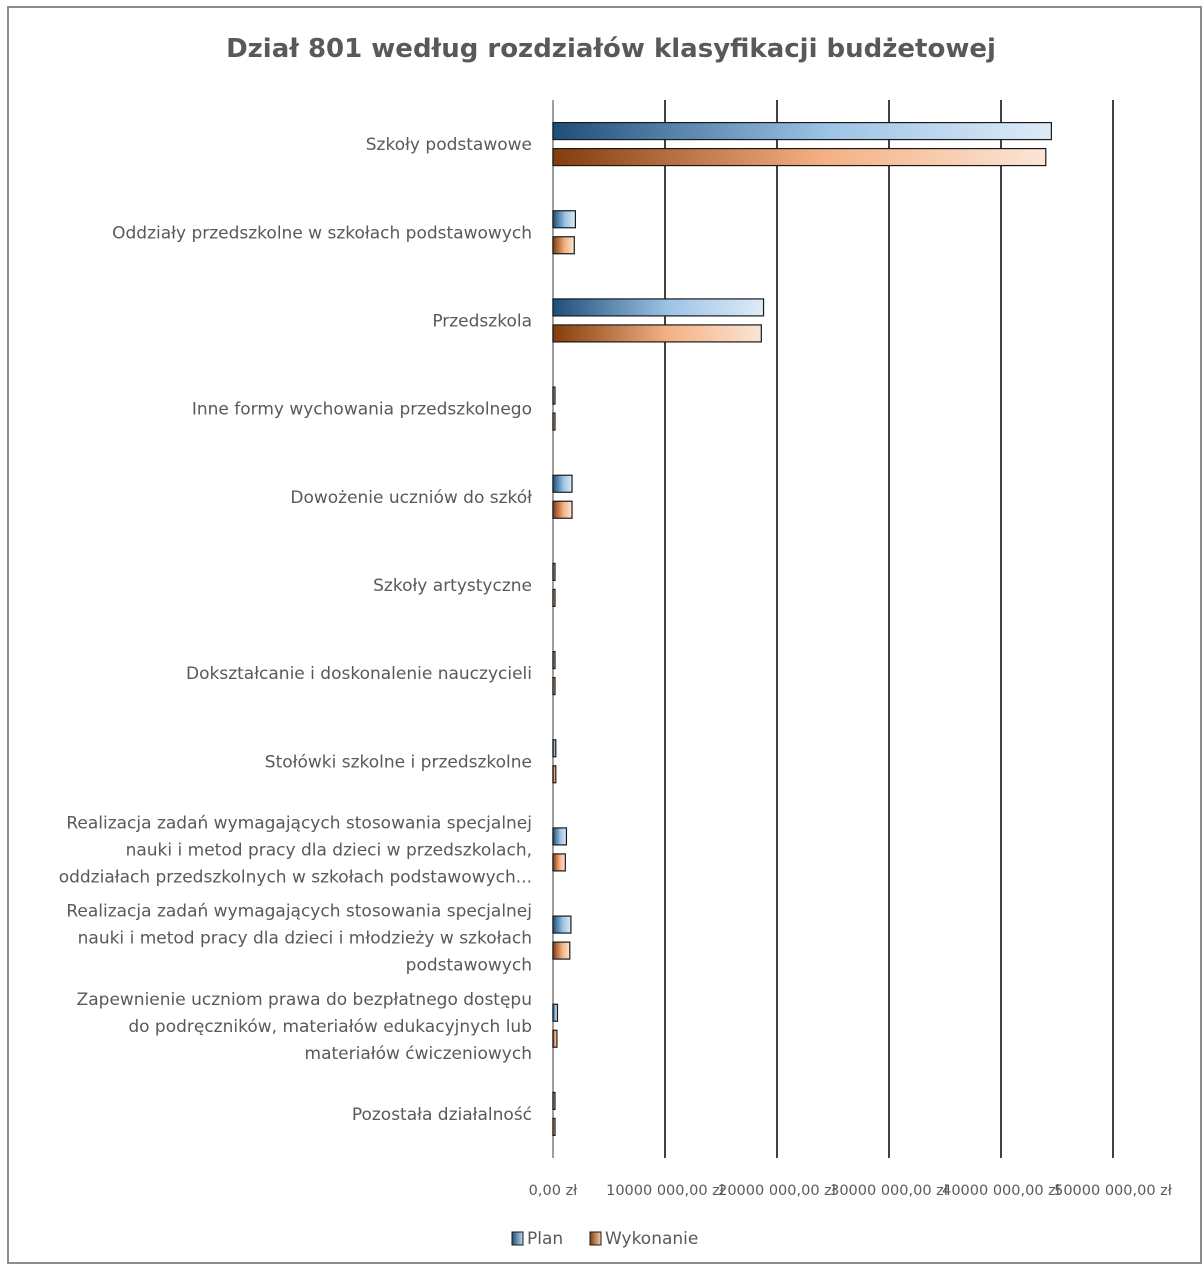  I want to click on legend-label-wykonanie: Wykonanie, so click(651, 1239).